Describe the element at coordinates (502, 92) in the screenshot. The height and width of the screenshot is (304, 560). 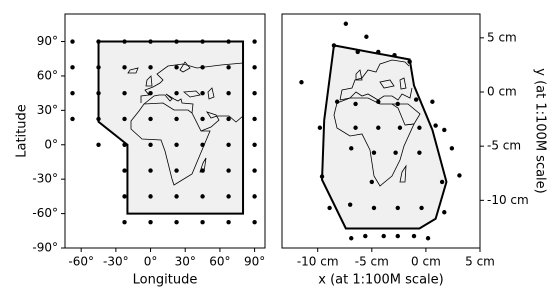
I see `y-tick-label: 0 cm` at that location.